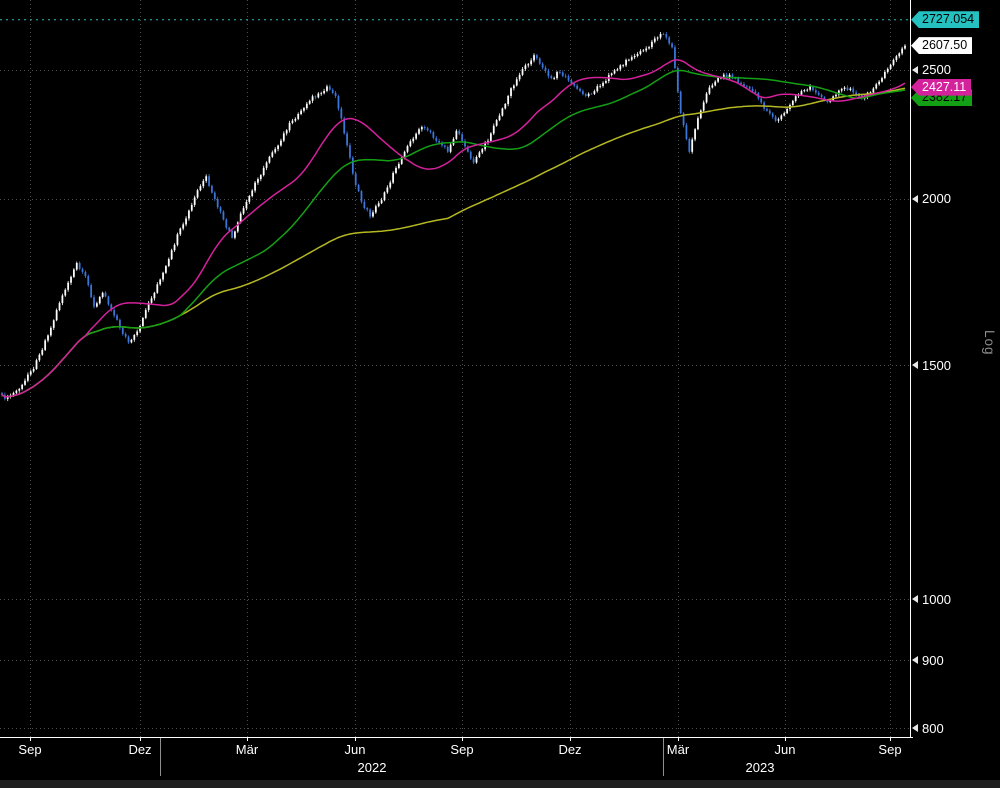 Image resolution: width=1000 pixels, height=788 pixels. I want to click on y-axis-tick-label: 900, so click(928, 660).